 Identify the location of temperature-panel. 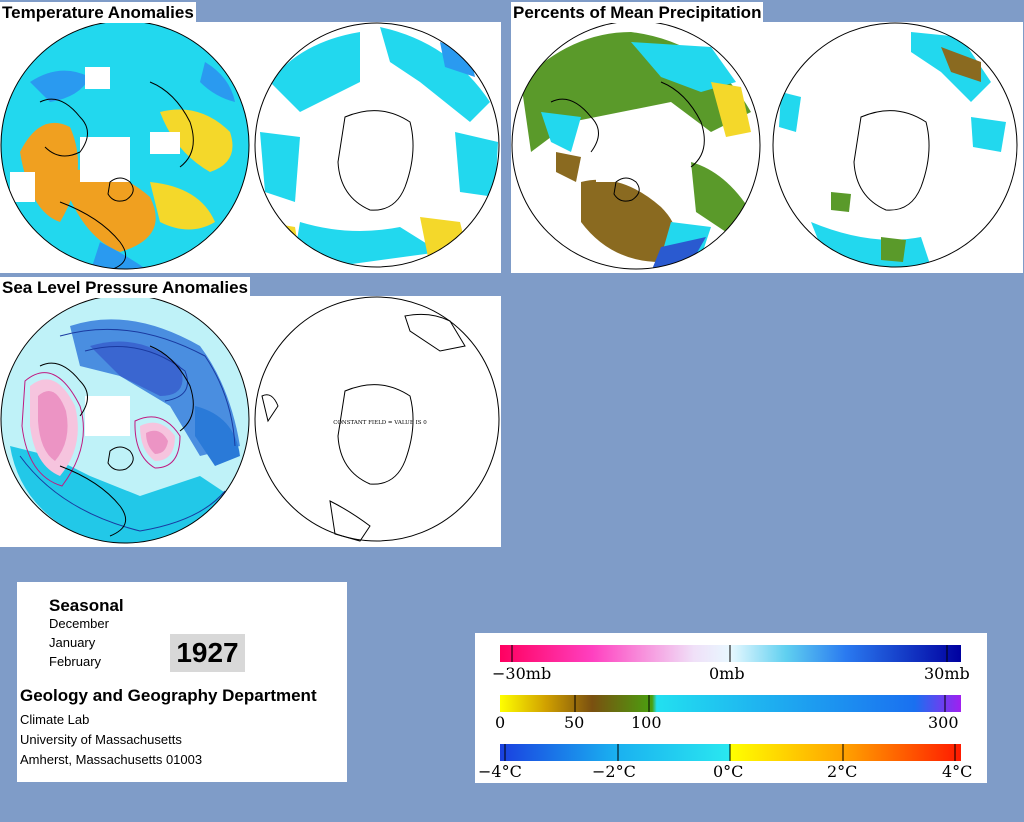
(250, 147).